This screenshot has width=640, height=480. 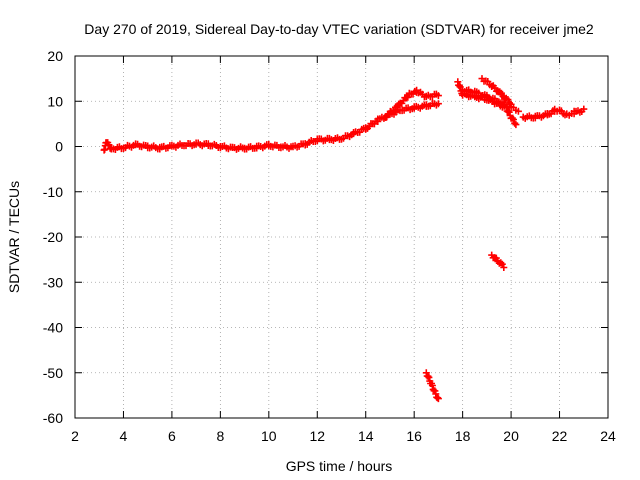 I want to click on y-tick-label: -50, so click(x=53, y=373).